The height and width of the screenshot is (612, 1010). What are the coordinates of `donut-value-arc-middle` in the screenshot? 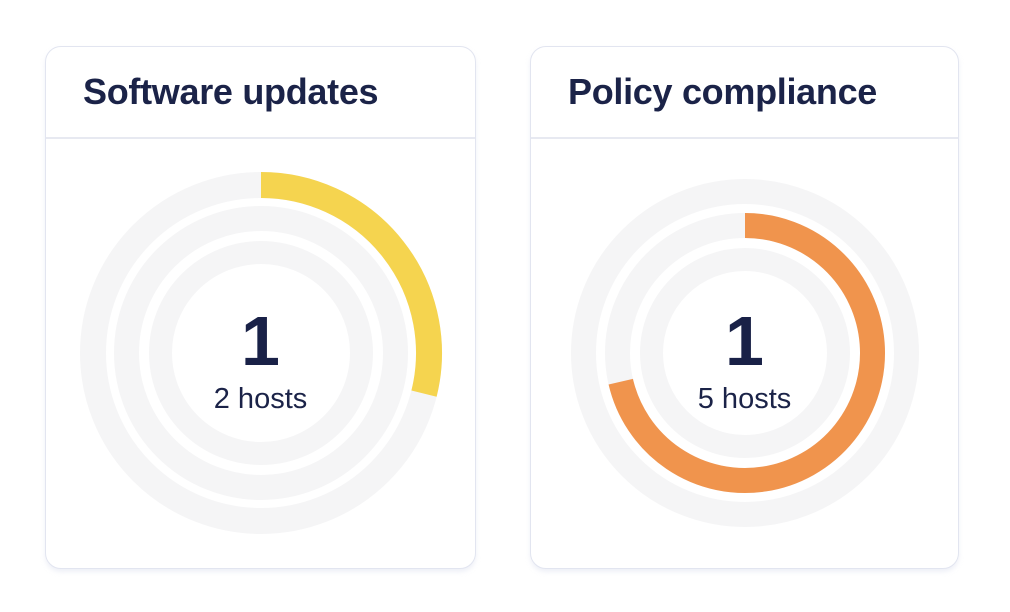 It's located at (746, 352).